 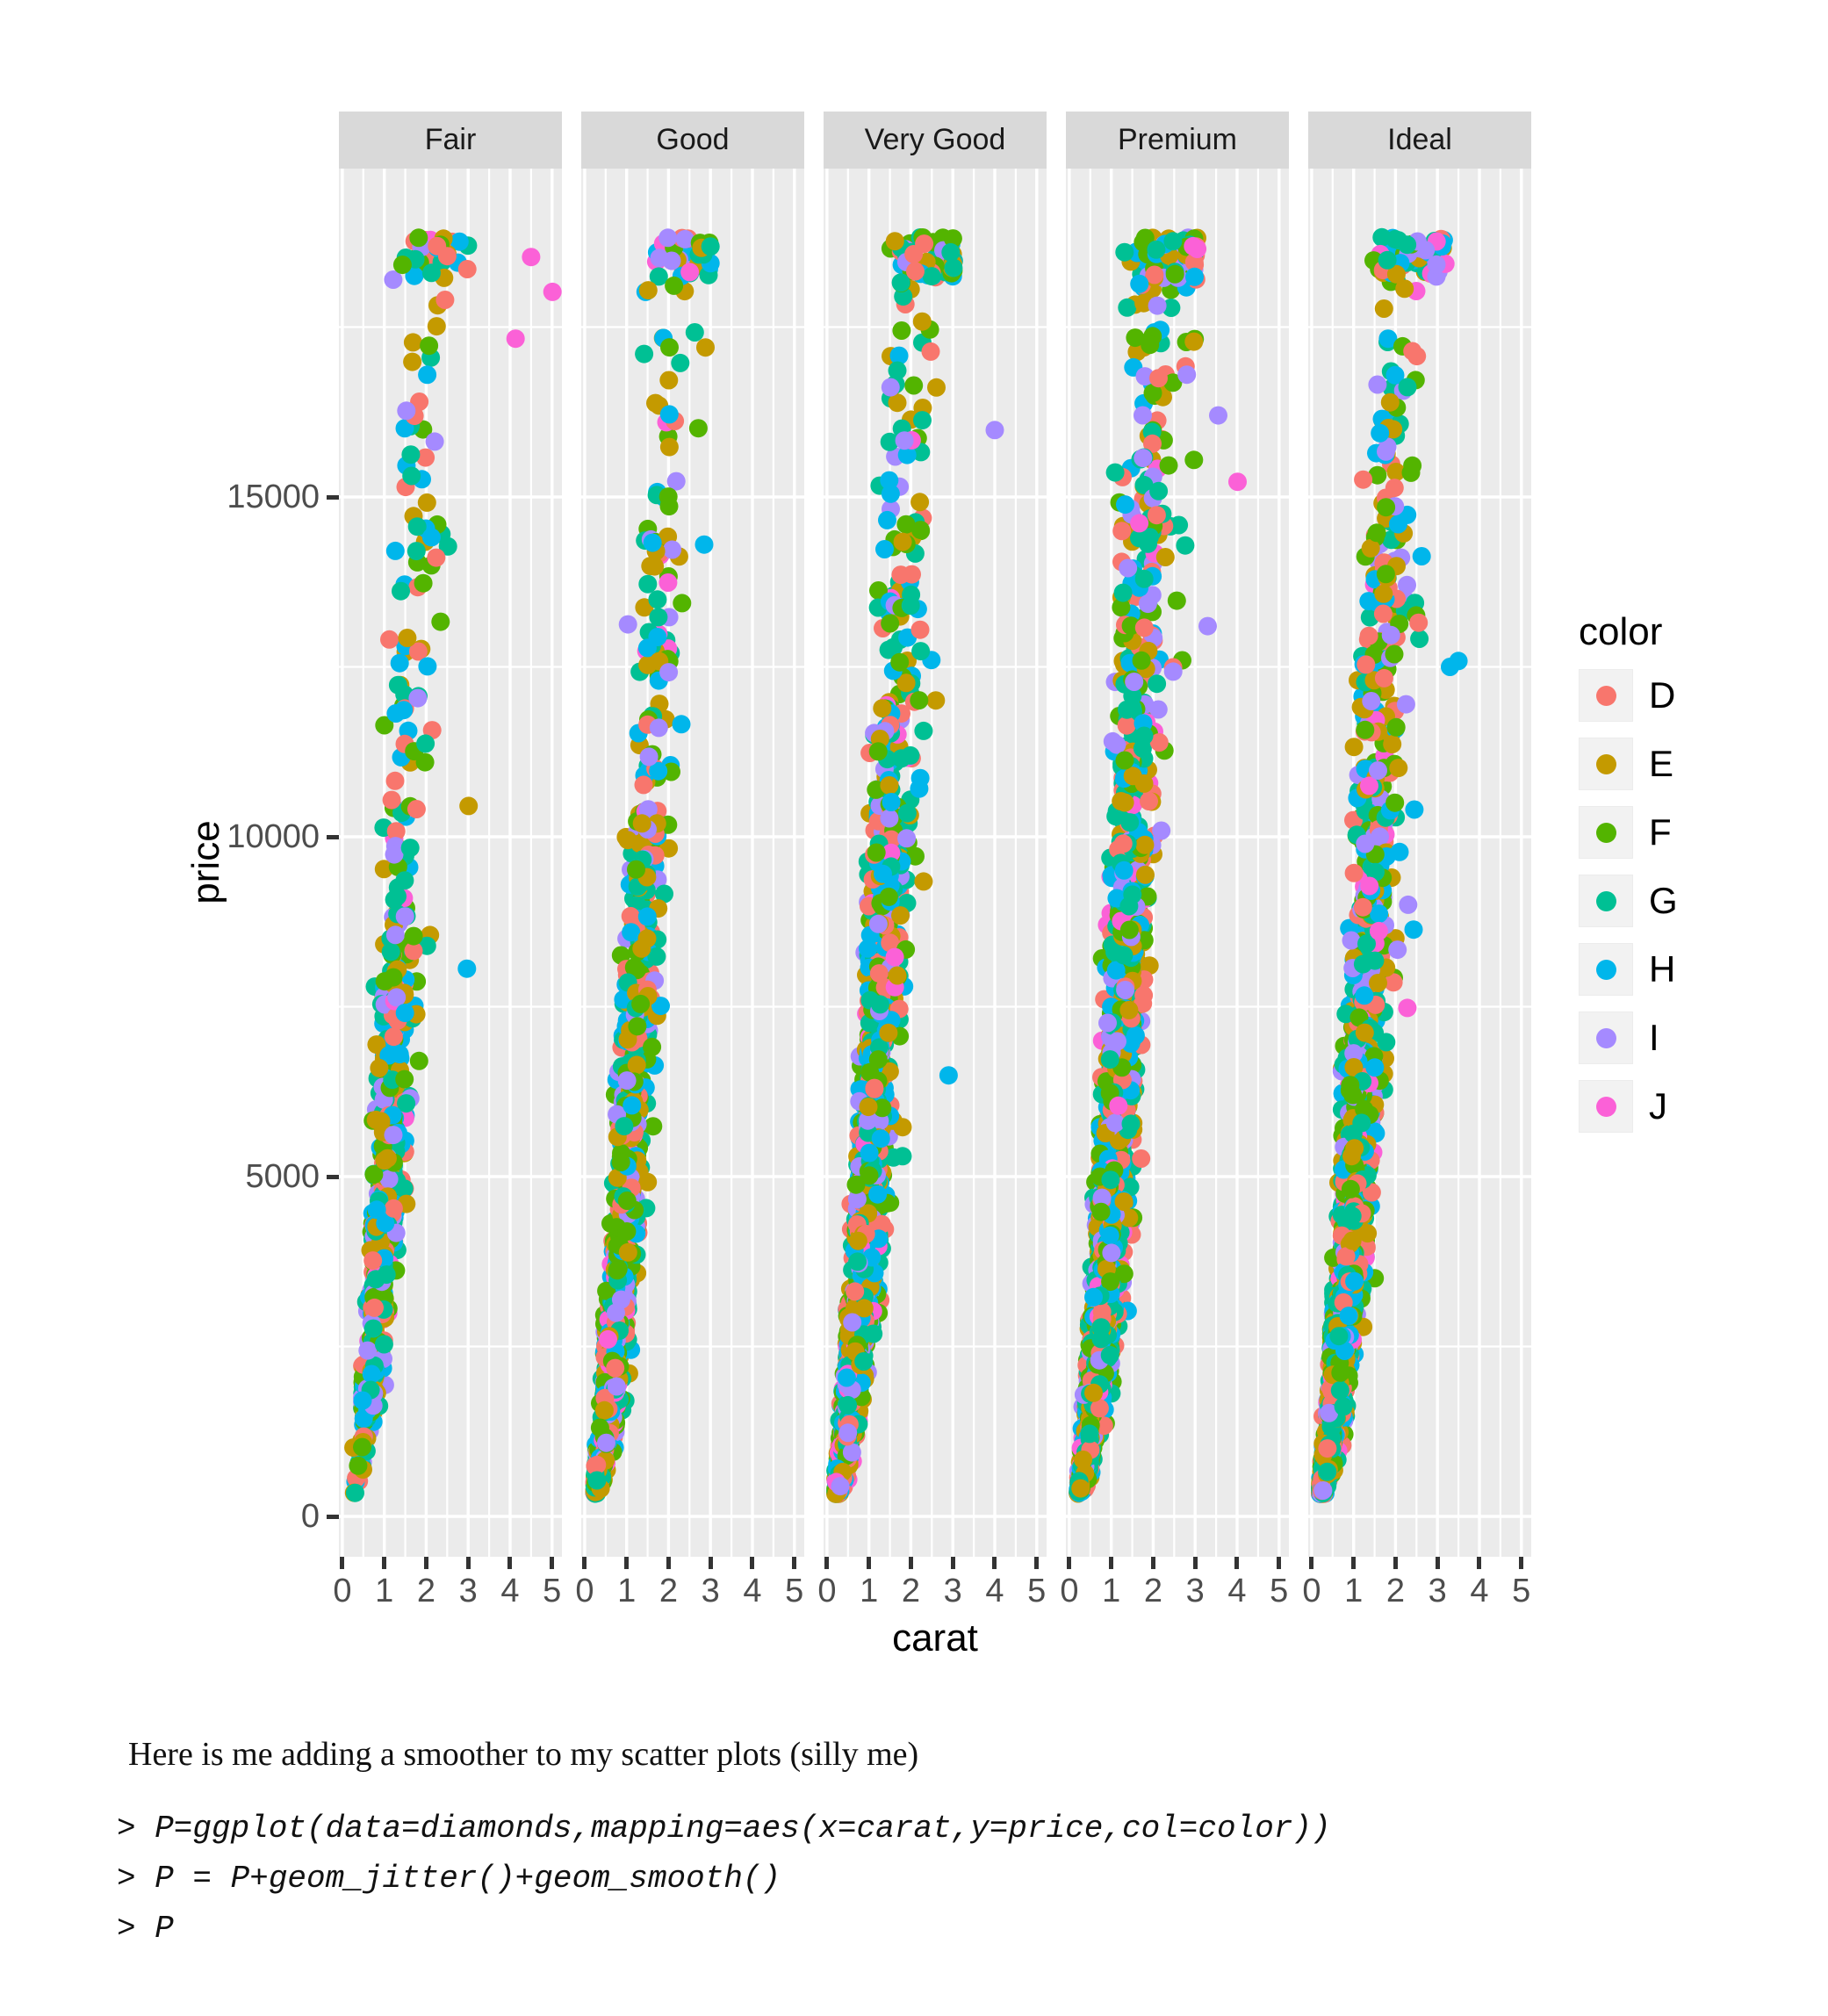 What do you see at coordinates (145, 1929) in the screenshot?
I see `code-line-3: > P` at bounding box center [145, 1929].